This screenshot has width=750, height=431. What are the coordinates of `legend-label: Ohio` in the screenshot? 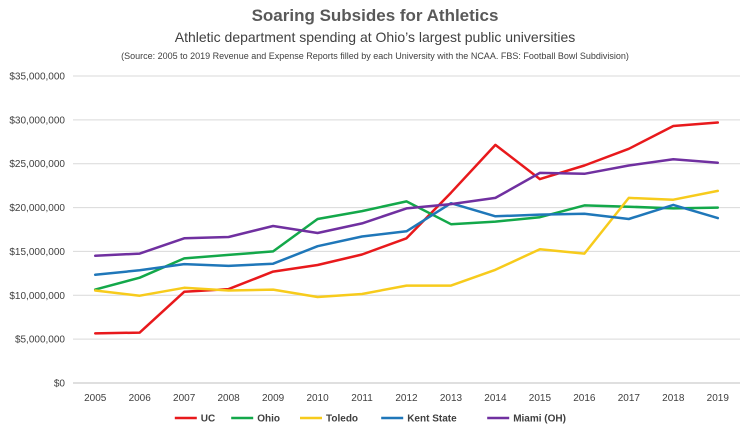 It's located at (268, 419).